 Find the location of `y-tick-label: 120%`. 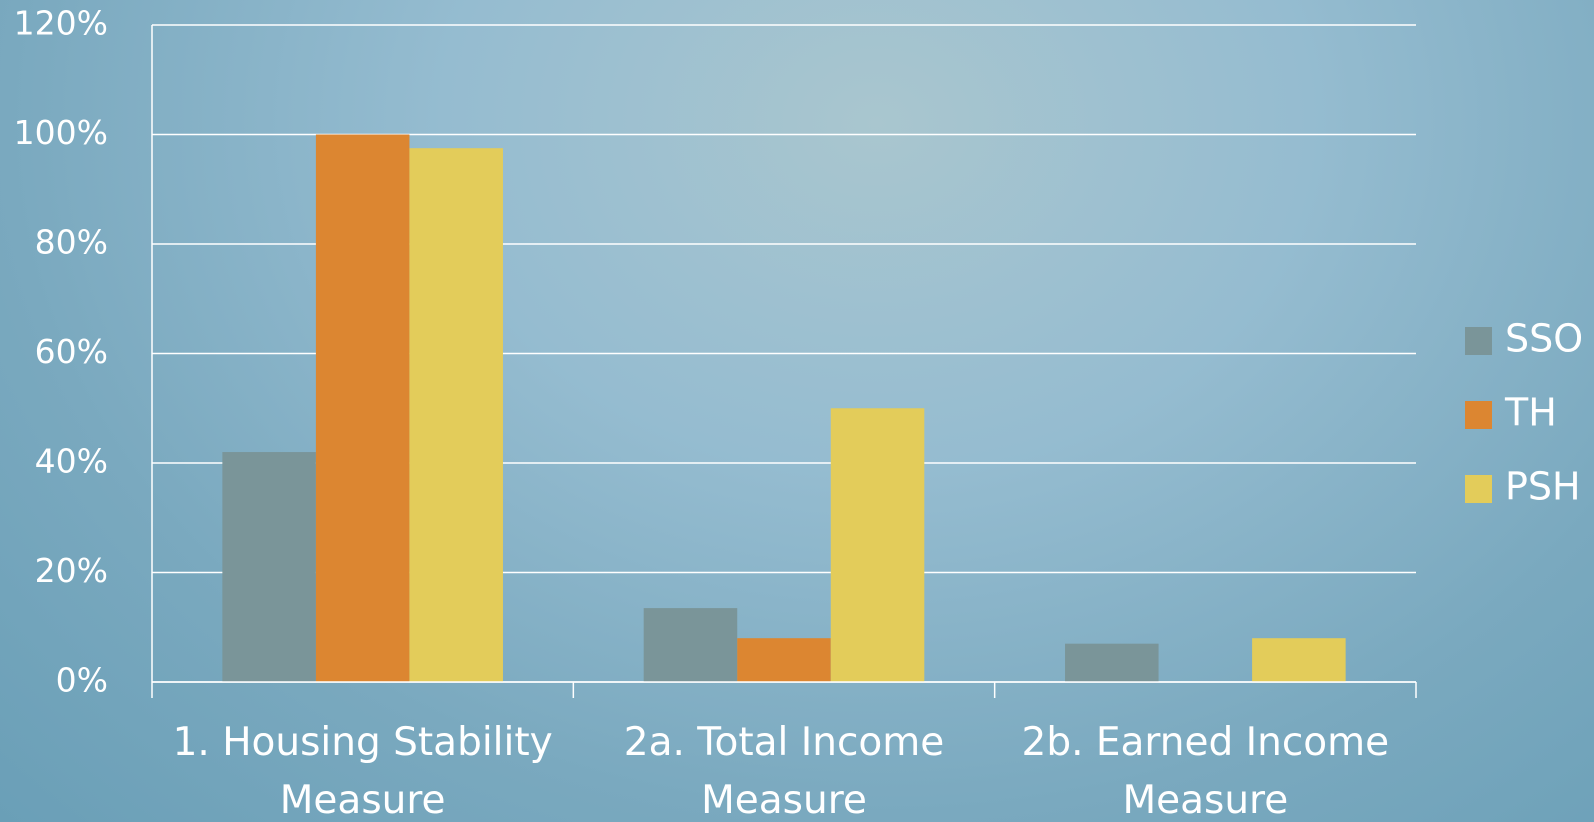

y-tick-label: 120% is located at coordinates (61, 23).